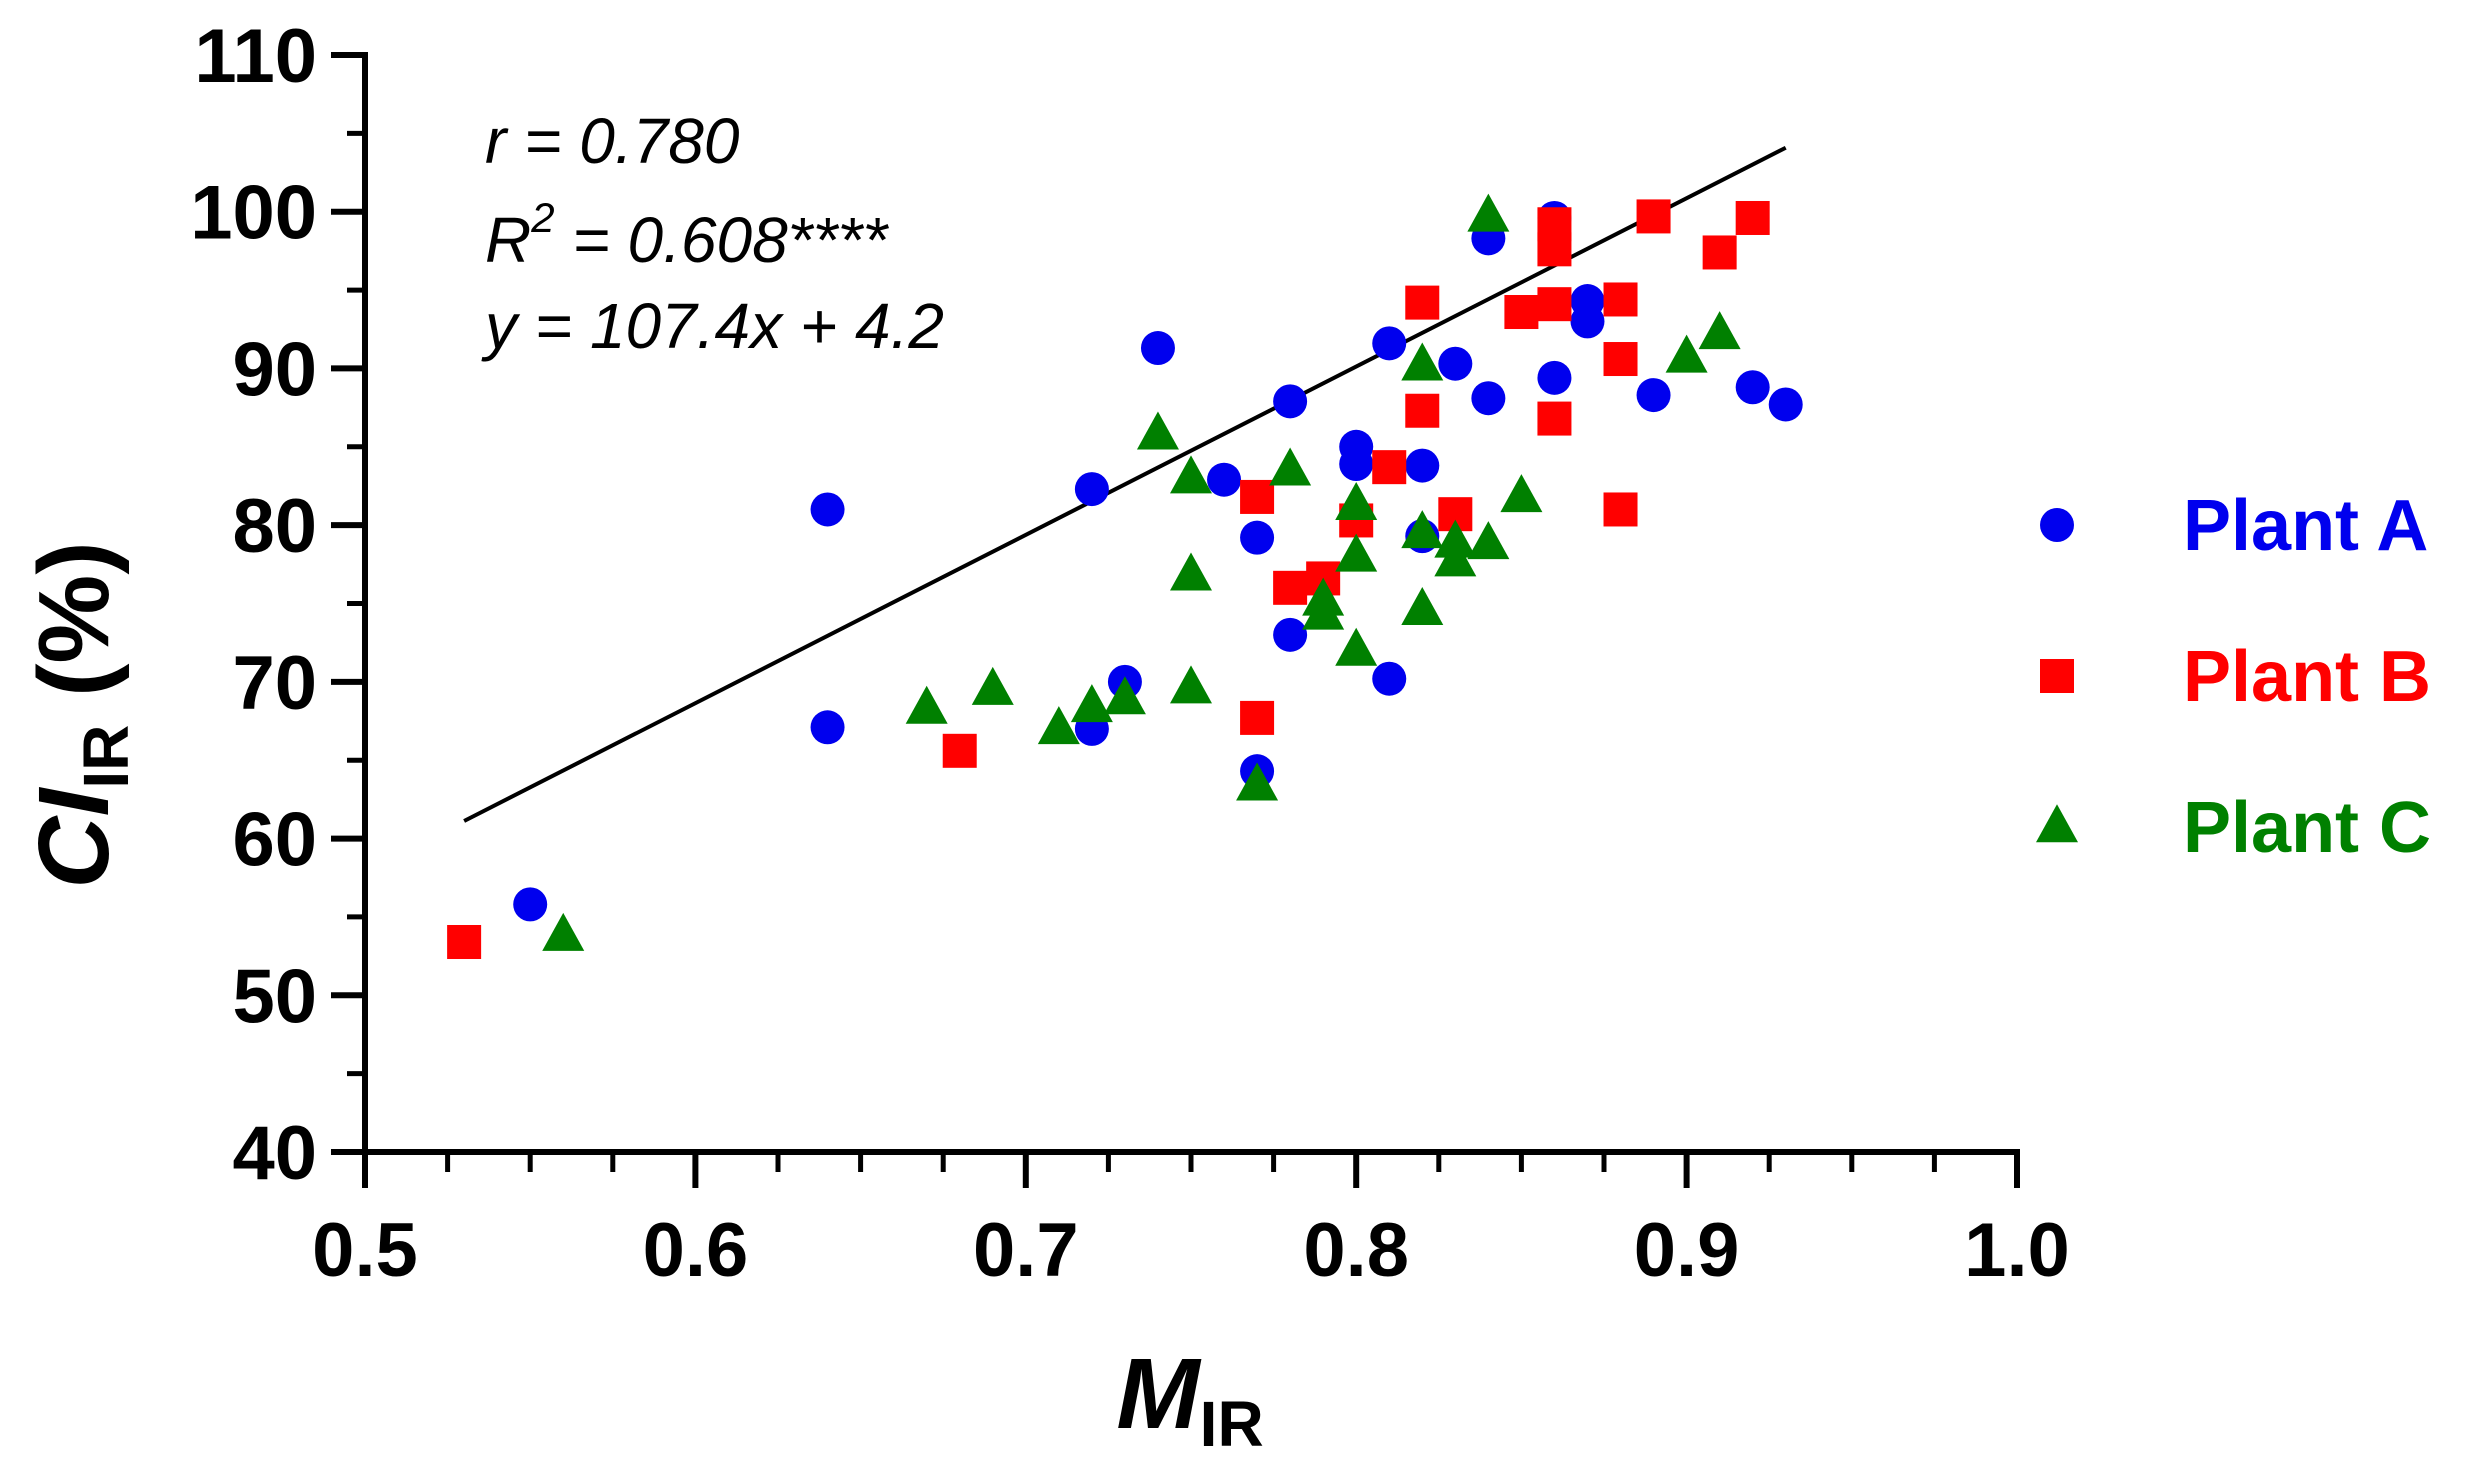  I want to click on y-tick-label: 100, so click(253, 213).